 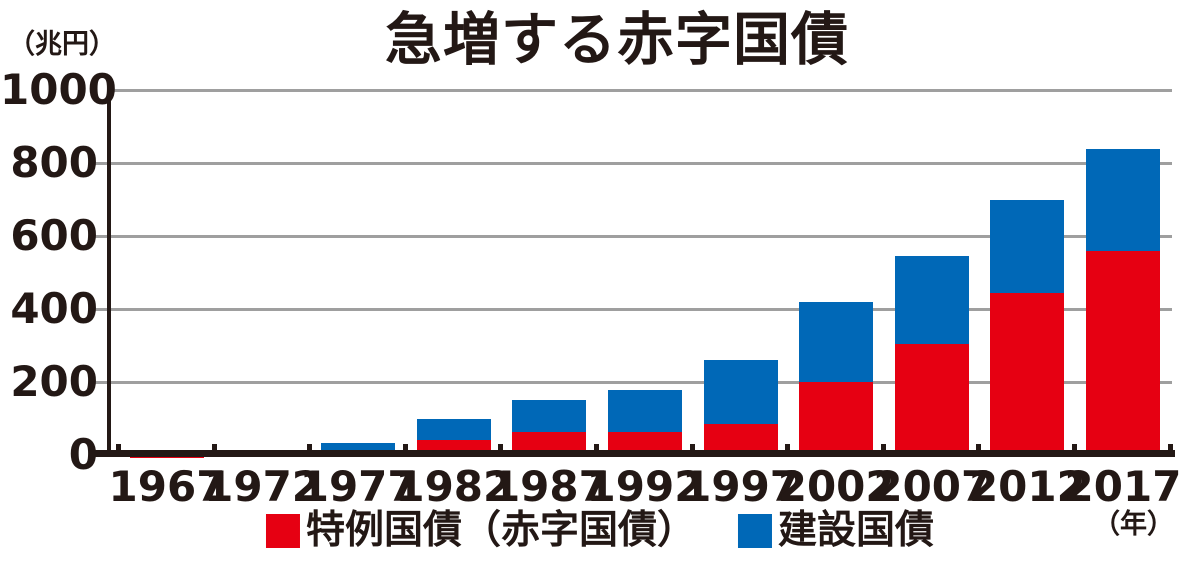 What do you see at coordinates (500, 530) in the screenshot?
I see `legend-label: 特例国債（赤字国債）` at bounding box center [500, 530].